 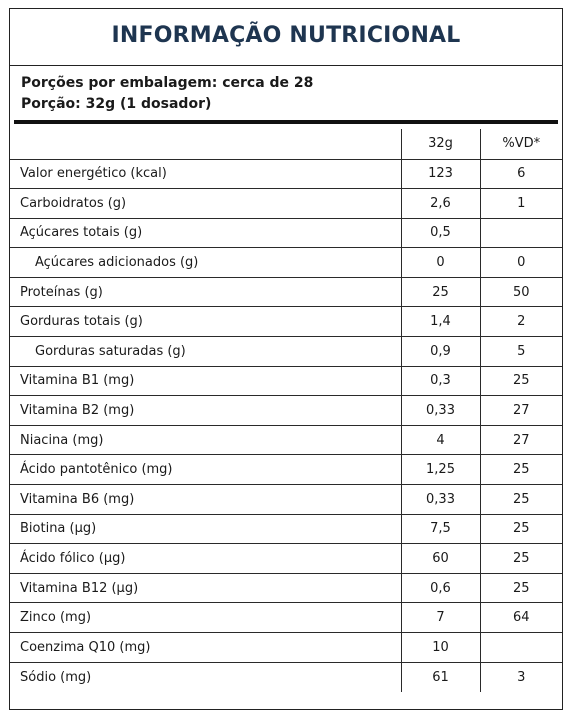 What do you see at coordinates (440, 322) in the screenshot?
I see `nutrient-amount: 1,4` at bounding box center [440, 322].